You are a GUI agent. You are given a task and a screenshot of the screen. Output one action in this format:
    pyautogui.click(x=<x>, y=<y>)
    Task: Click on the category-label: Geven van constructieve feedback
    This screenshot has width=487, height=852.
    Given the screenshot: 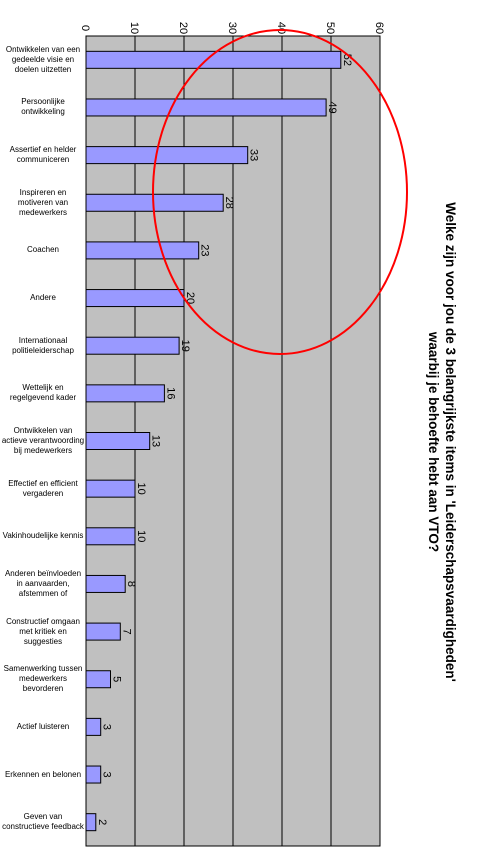 What is the action you would take?
    pyautogui.click(x=43, y=821)
    